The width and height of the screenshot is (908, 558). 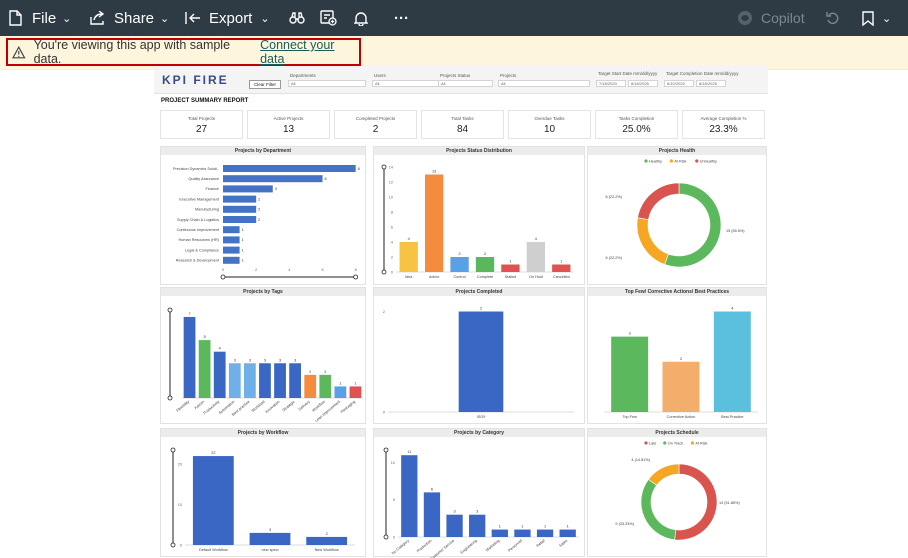 What do you see at coordinates (465, 83) in the screenshot?
I see `status-dropdown: All` at bounding box center [465, 83].